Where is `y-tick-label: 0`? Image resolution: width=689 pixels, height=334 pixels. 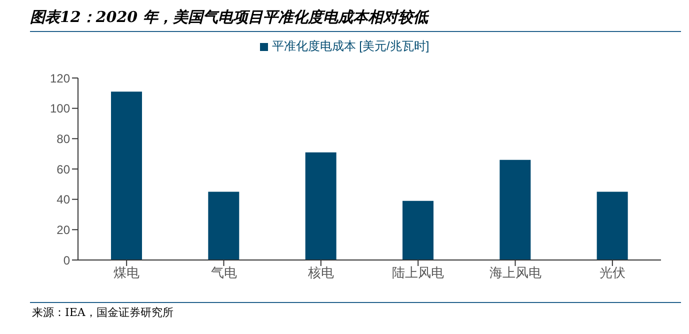
y-tick-label: 0 is located at coordinates (66, 260).